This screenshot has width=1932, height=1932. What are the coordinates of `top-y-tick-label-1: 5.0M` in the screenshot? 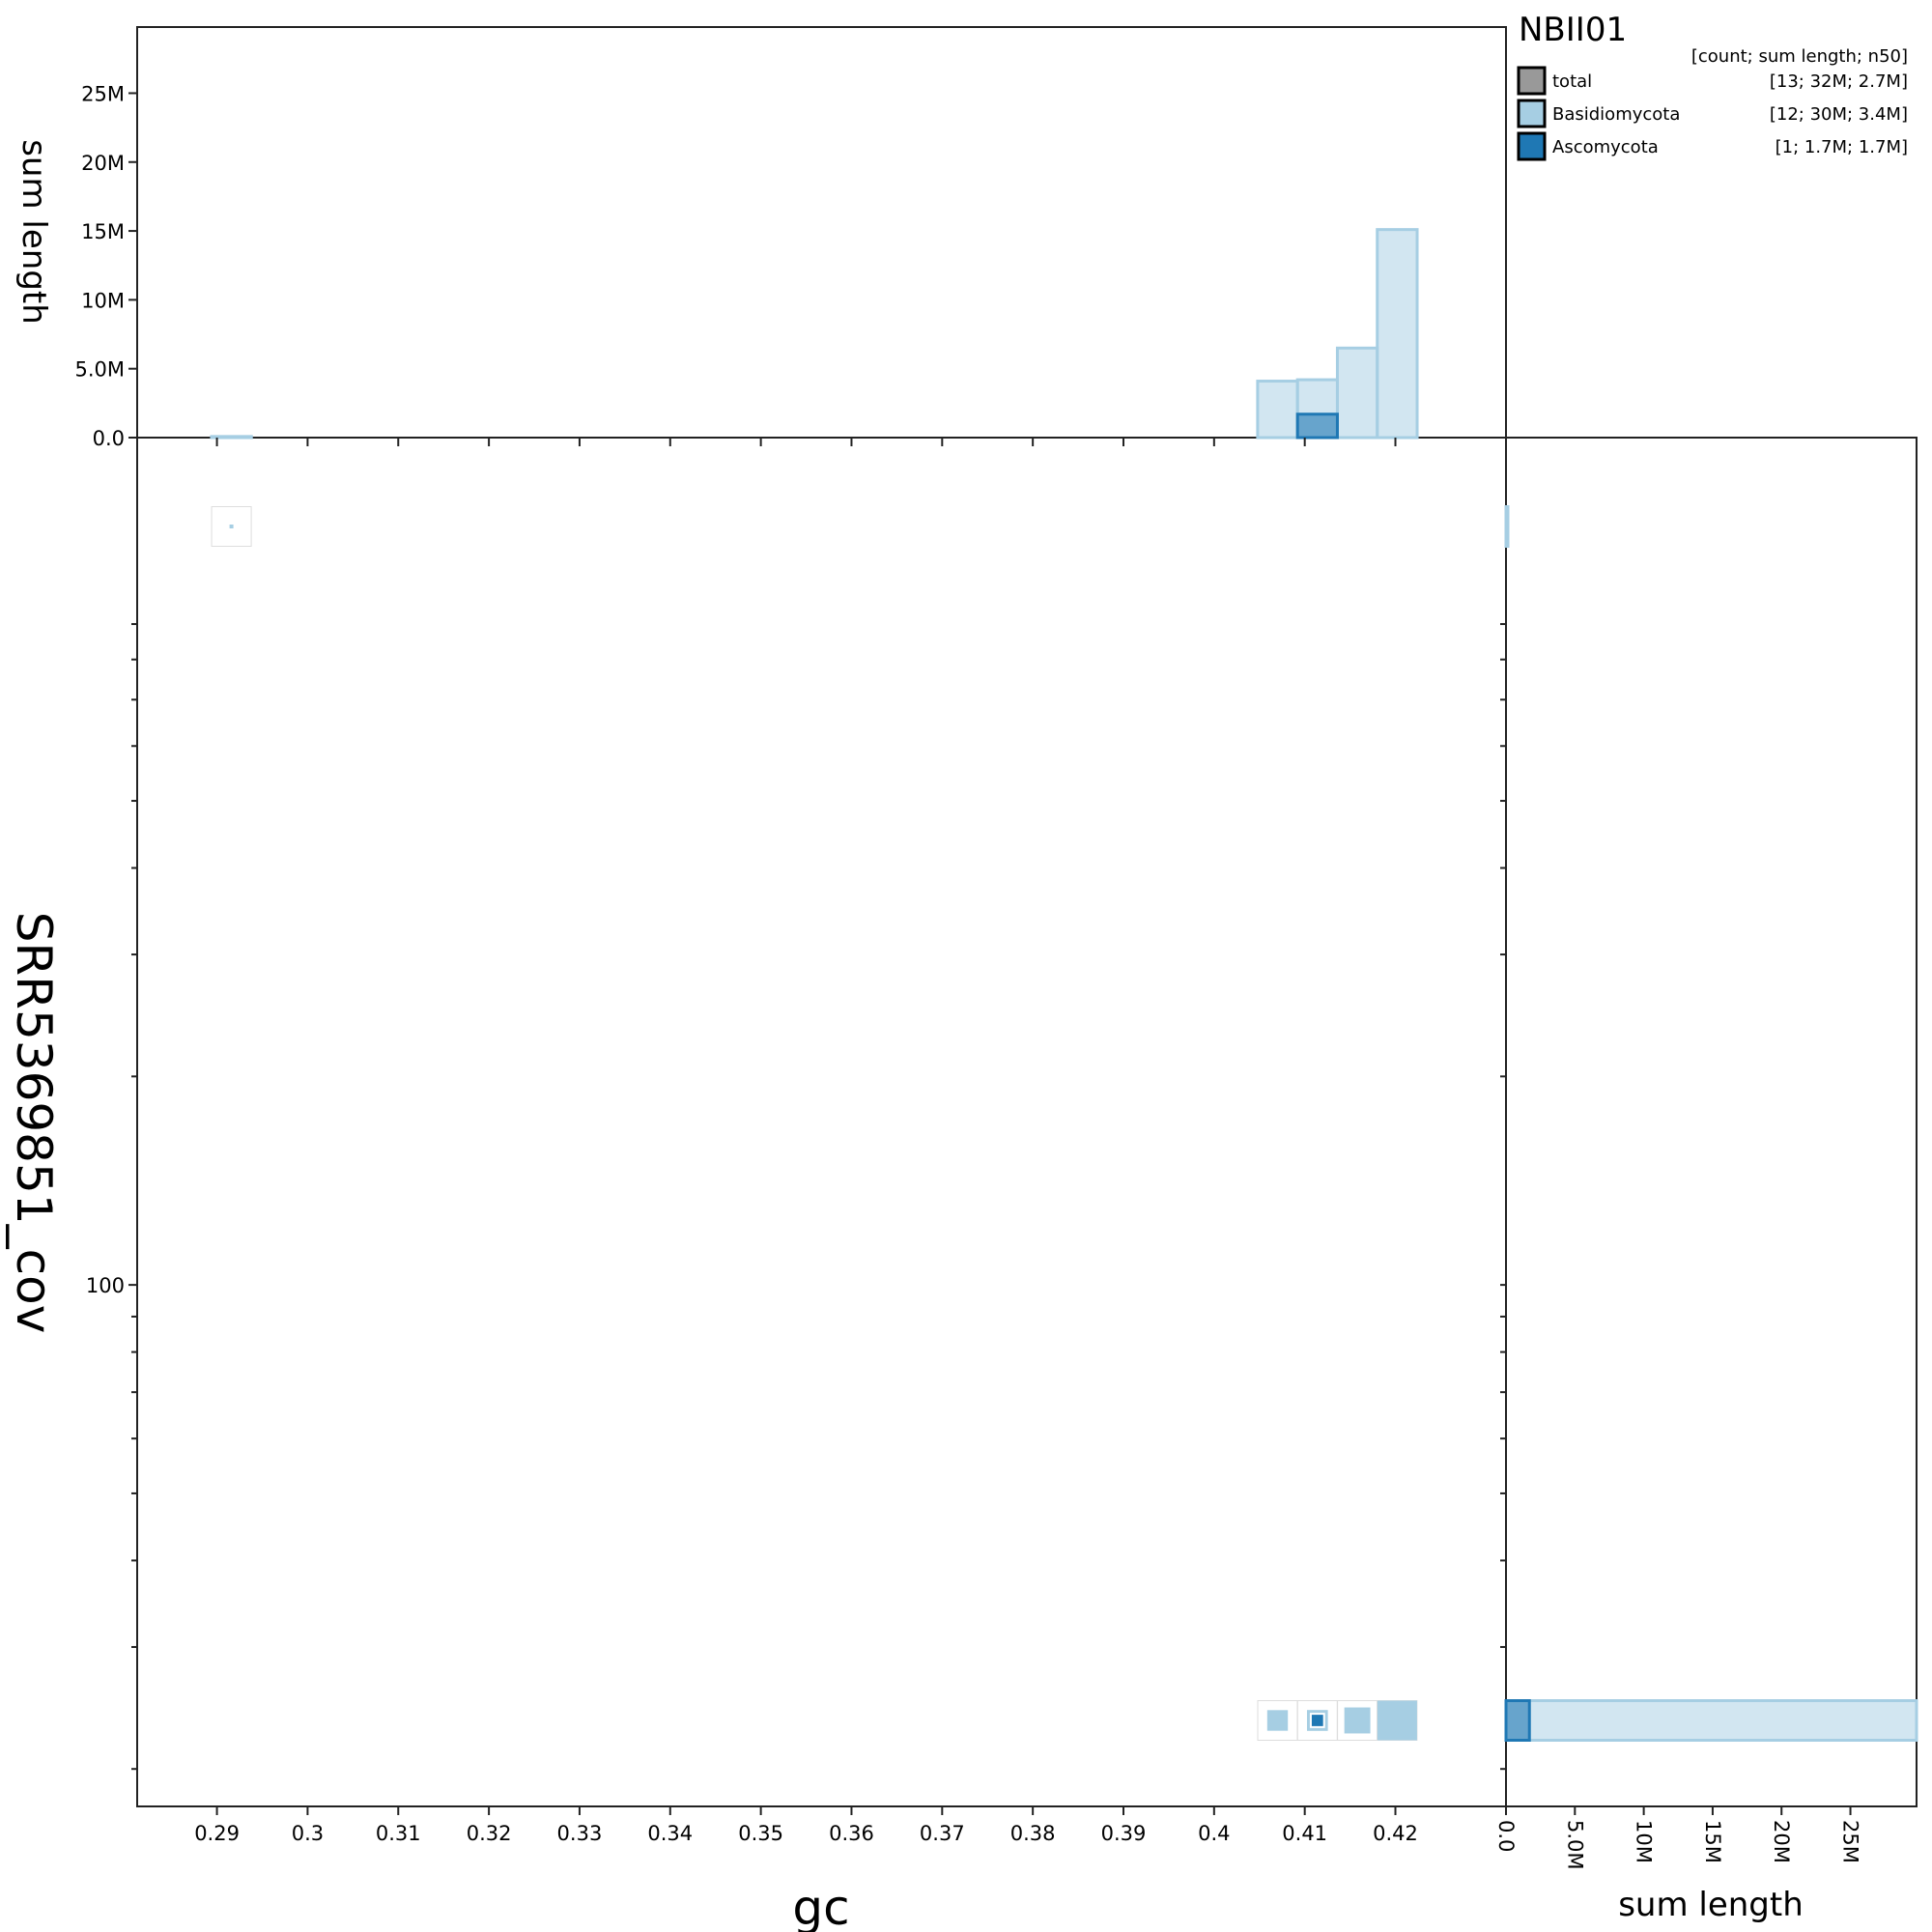 It's located at (99, 370).